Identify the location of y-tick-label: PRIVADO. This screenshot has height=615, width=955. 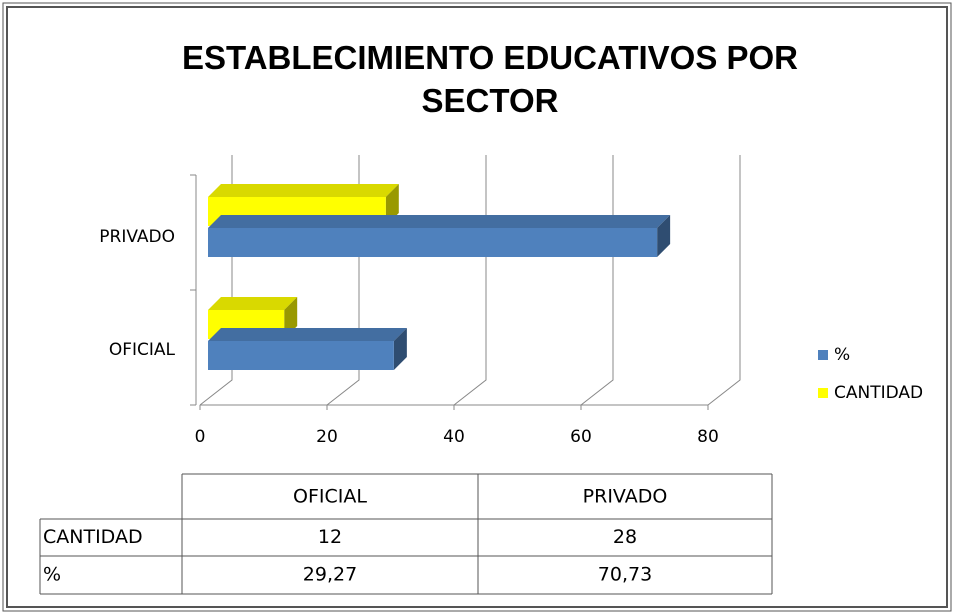
(137, 237).